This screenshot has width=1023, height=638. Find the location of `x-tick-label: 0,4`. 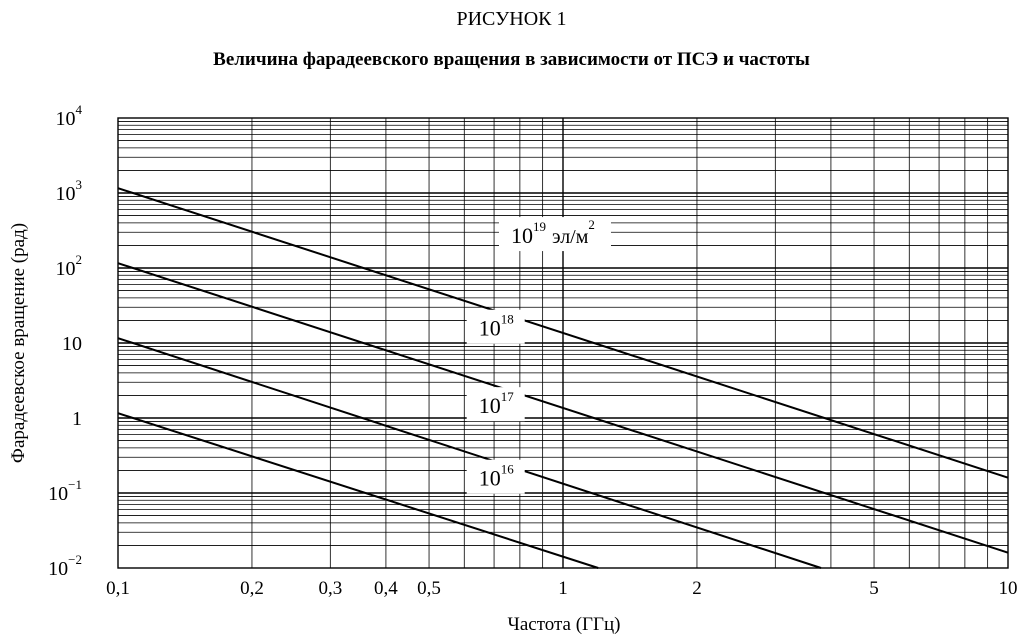

x-tick-label: 0,4 is located at coordinates (386, 588).